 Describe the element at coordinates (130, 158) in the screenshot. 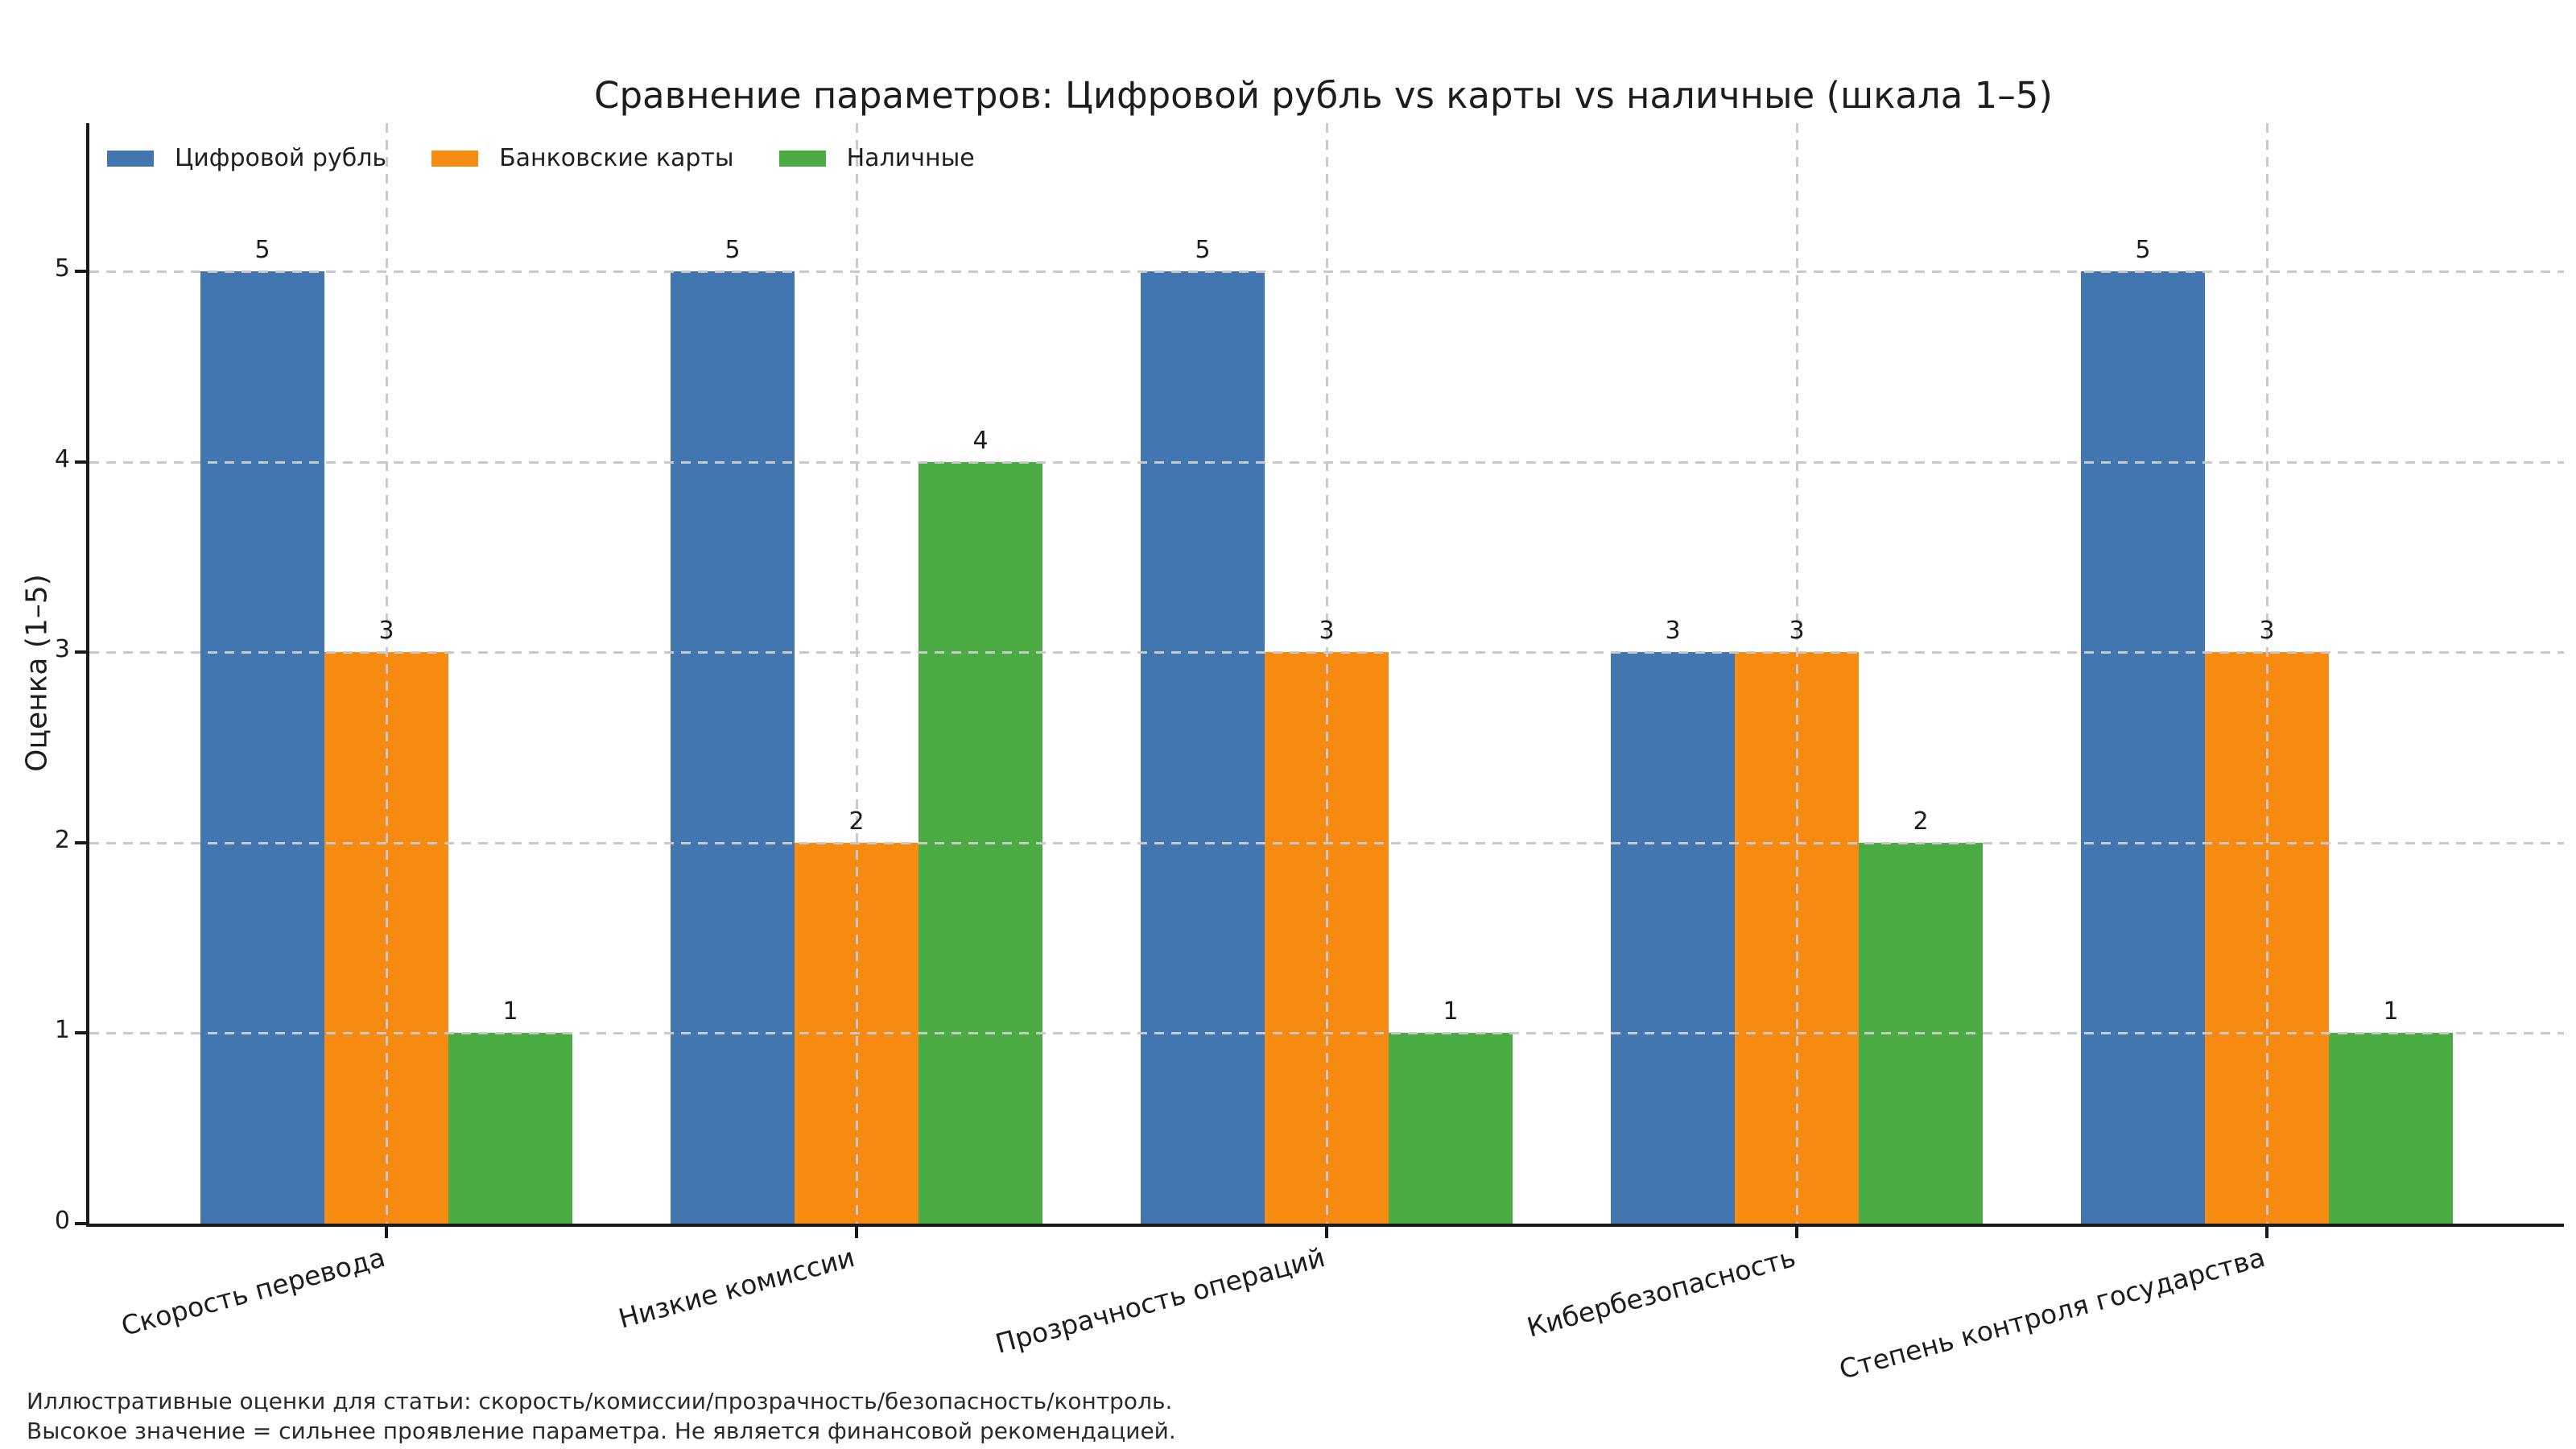

I see `legend-swatch-digital-ruble` at that location.